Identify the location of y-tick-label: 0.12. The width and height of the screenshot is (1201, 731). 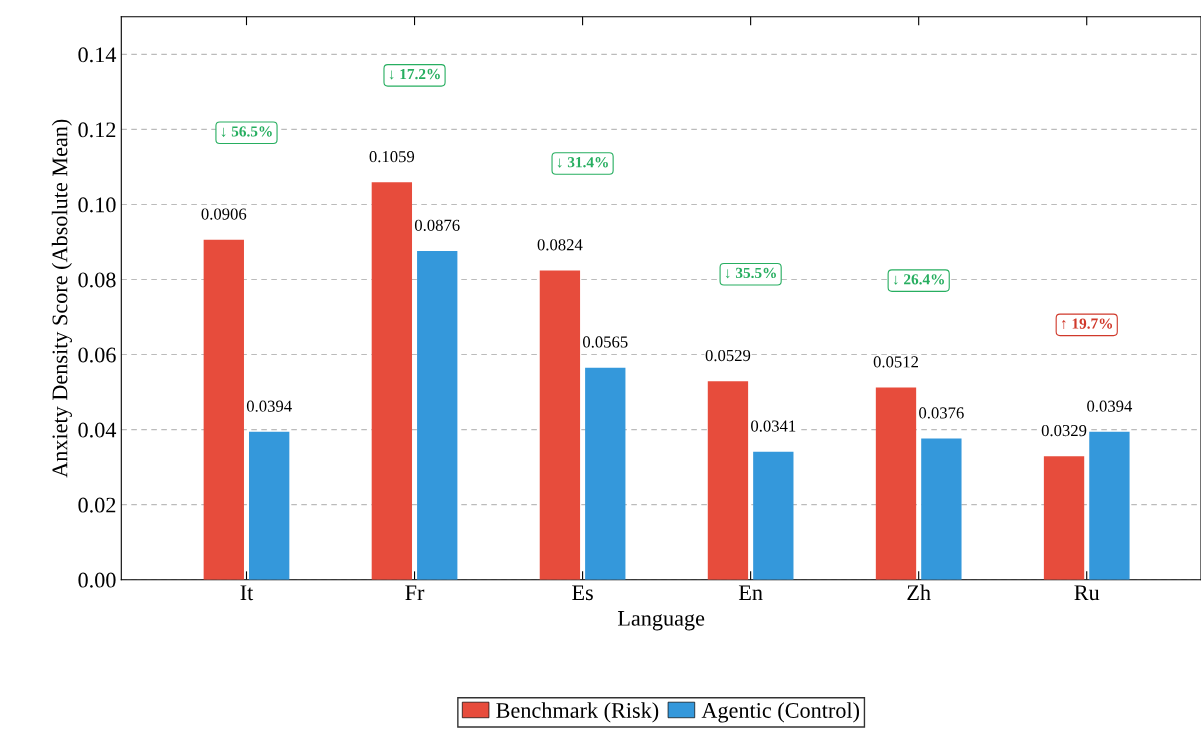
(97, 130).